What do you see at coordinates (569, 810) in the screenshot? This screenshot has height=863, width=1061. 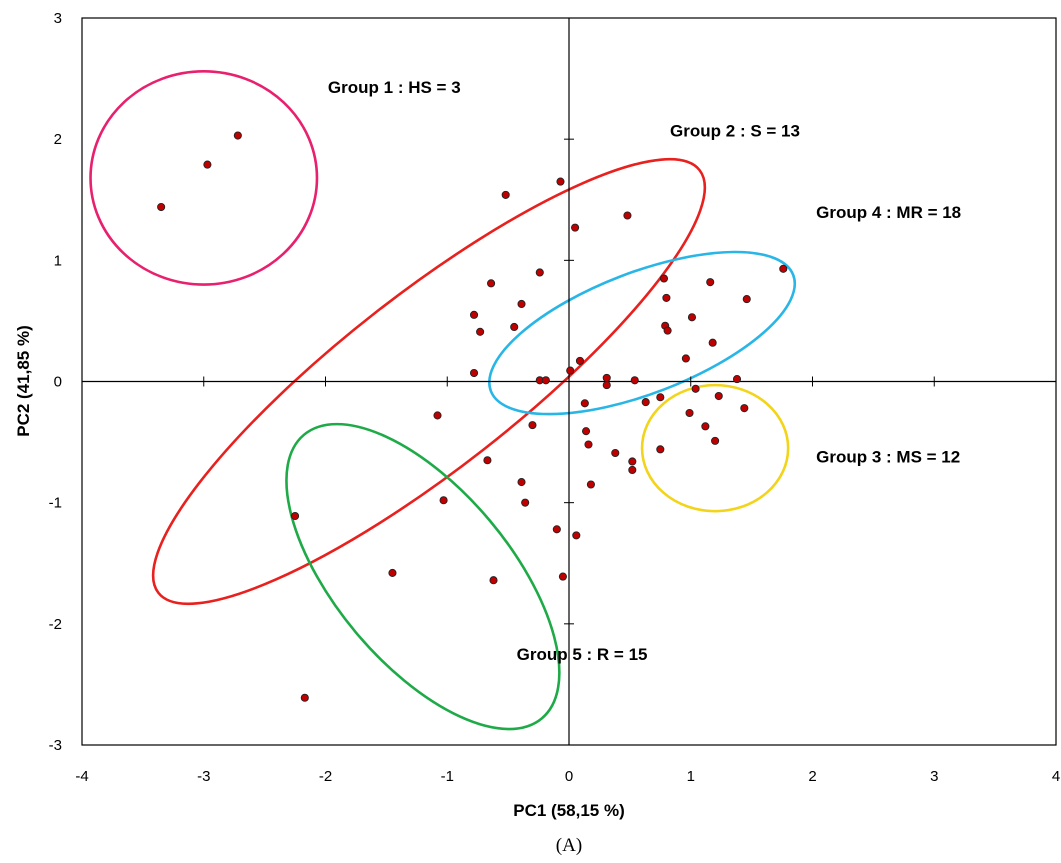 I see `x-axis-title: PC1 (58,15 %)` at bounding box center [569, 810].